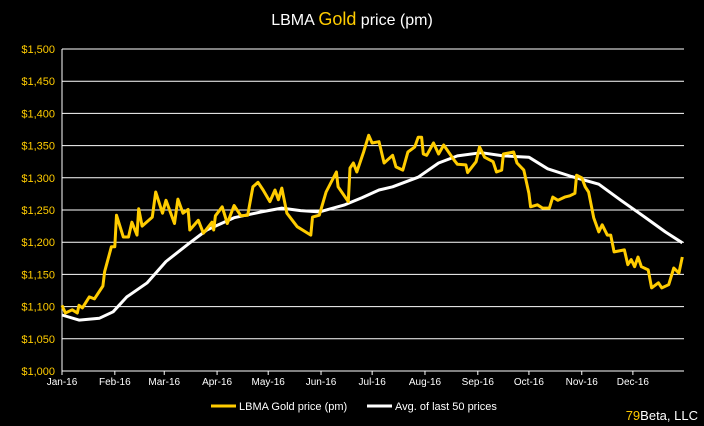 The width and height of the screenshot is (704, 426). I want to click on credit-rest: Beta, LLC, so click(669, 415).